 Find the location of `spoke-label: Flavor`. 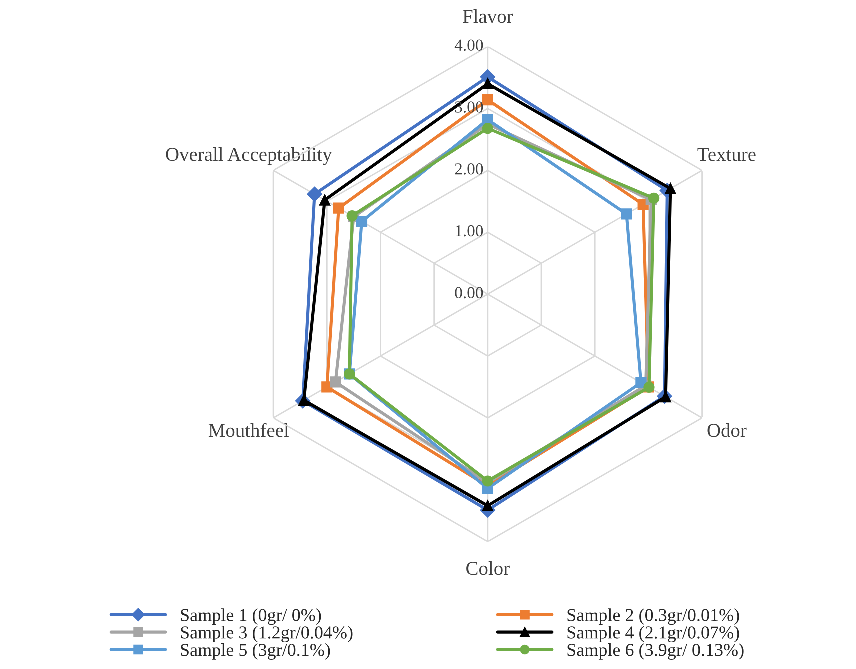

spoke-label: Flavor is located at coordinates (488, 17).